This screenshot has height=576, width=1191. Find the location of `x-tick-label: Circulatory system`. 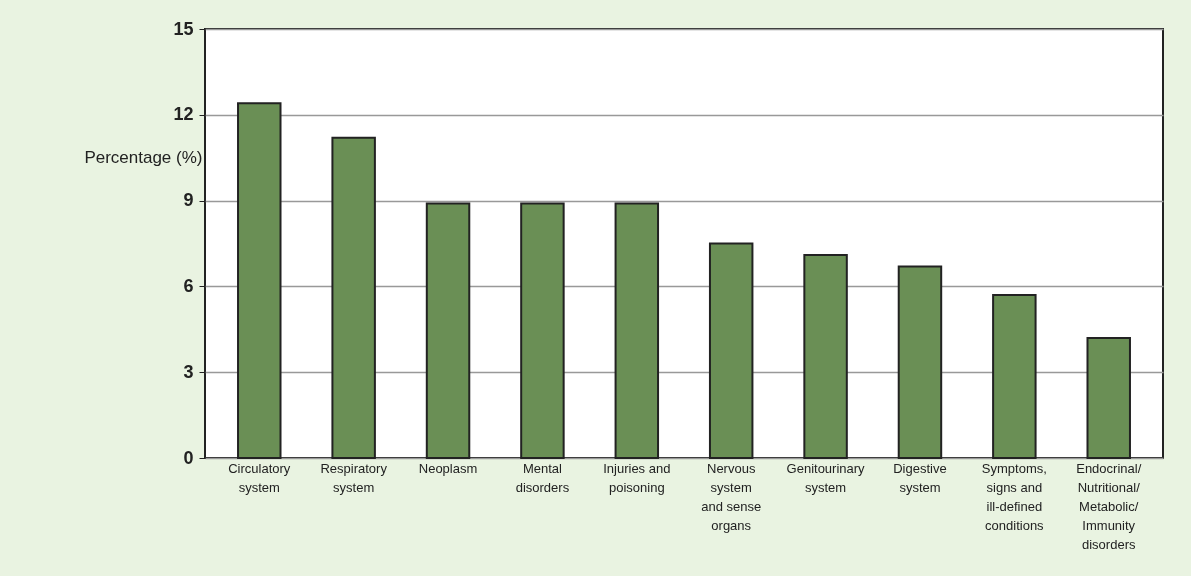

x-tick-label: Circulatory system is located at coordinates (259, 477).